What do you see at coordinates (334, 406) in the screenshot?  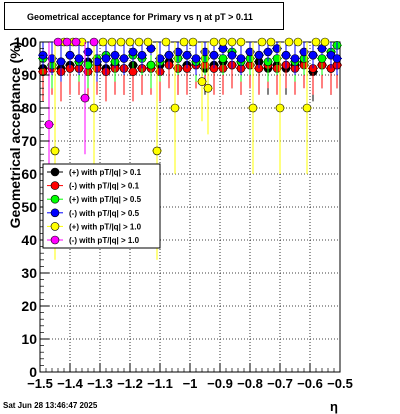 I see `x-axis-label: η` at bounding box center [334, 406].